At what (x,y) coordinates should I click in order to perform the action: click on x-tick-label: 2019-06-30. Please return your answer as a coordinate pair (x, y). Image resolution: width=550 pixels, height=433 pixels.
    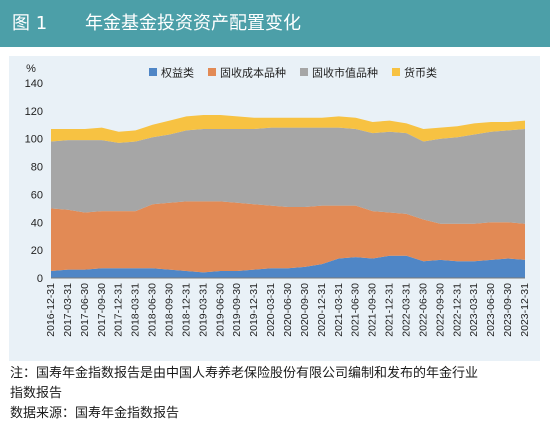
    Looking at the image, I should click on (220, 310).